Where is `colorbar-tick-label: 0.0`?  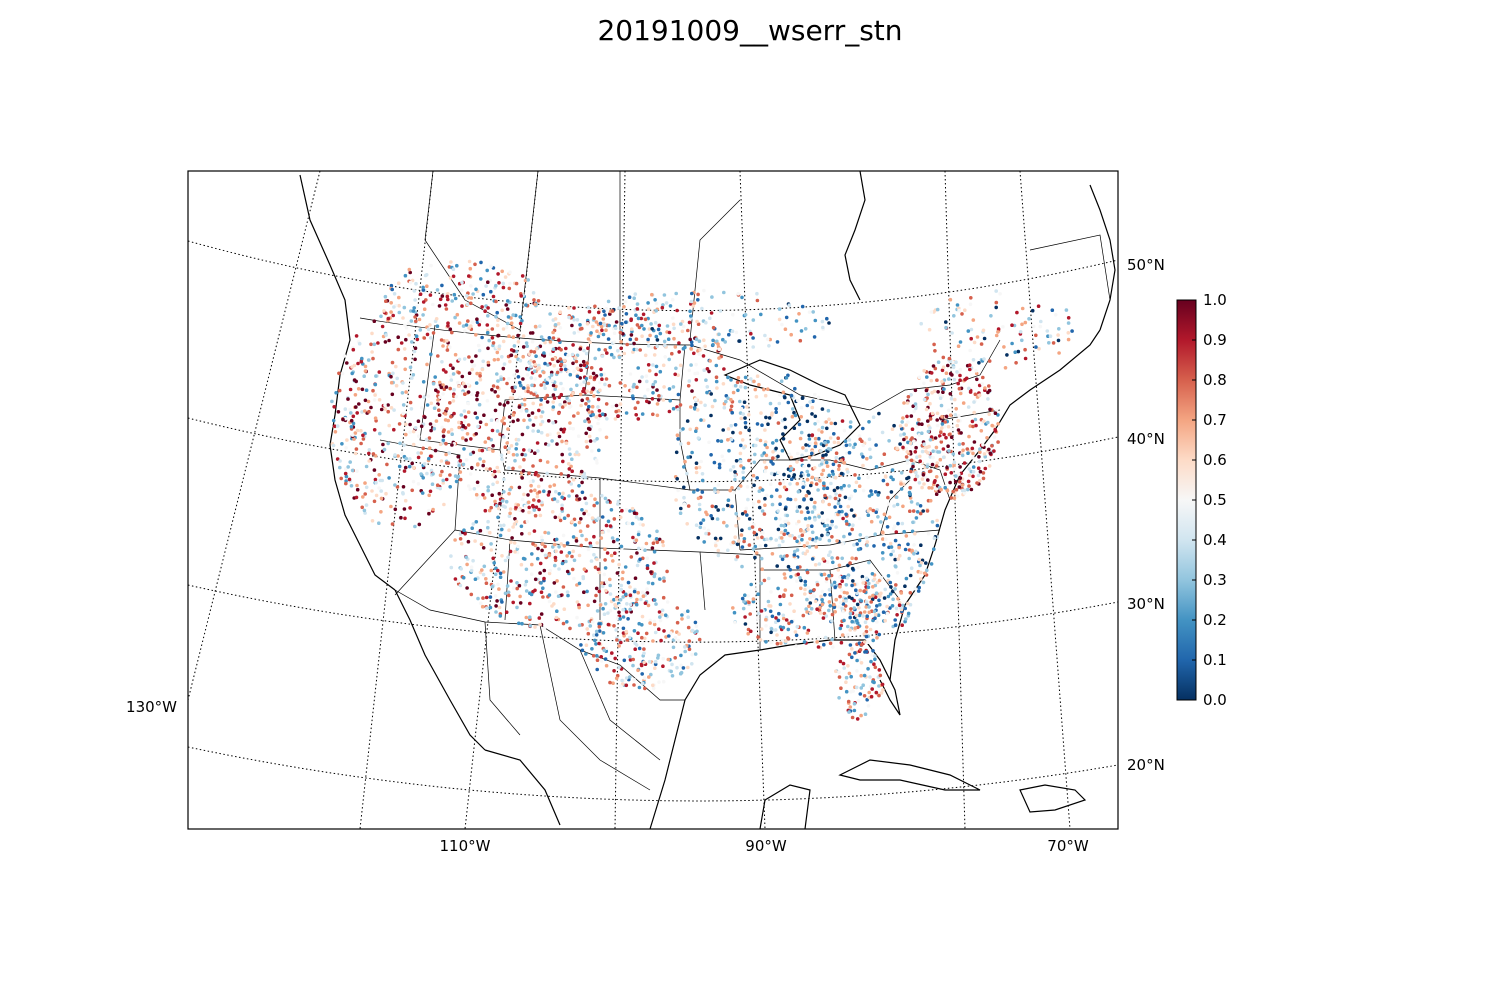 colorbar-tick-label: 0.0 is located at coordinates (1215, 700).